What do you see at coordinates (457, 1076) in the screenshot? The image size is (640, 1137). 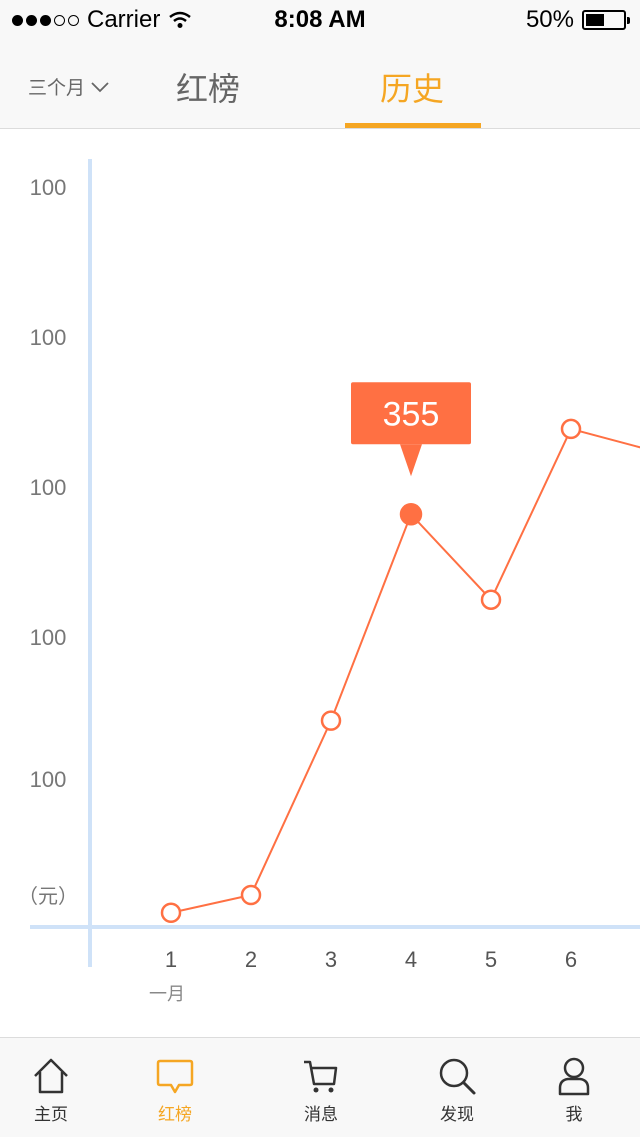 I see `search-icon` at bounding box center [457, 1076].